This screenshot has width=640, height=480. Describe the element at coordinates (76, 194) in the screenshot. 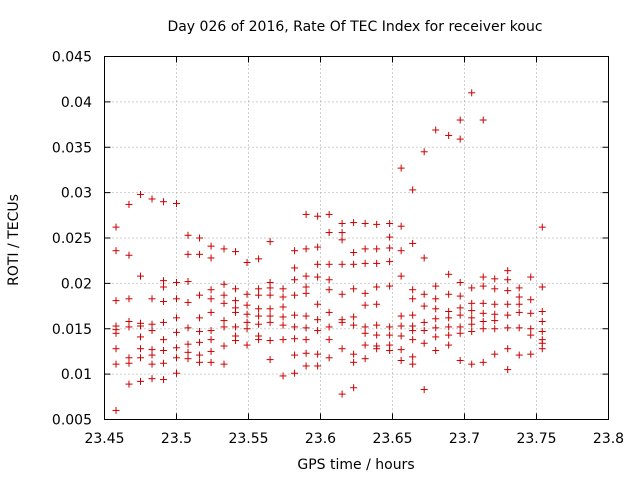

I see `y-tick-label: 0.03` at that location.